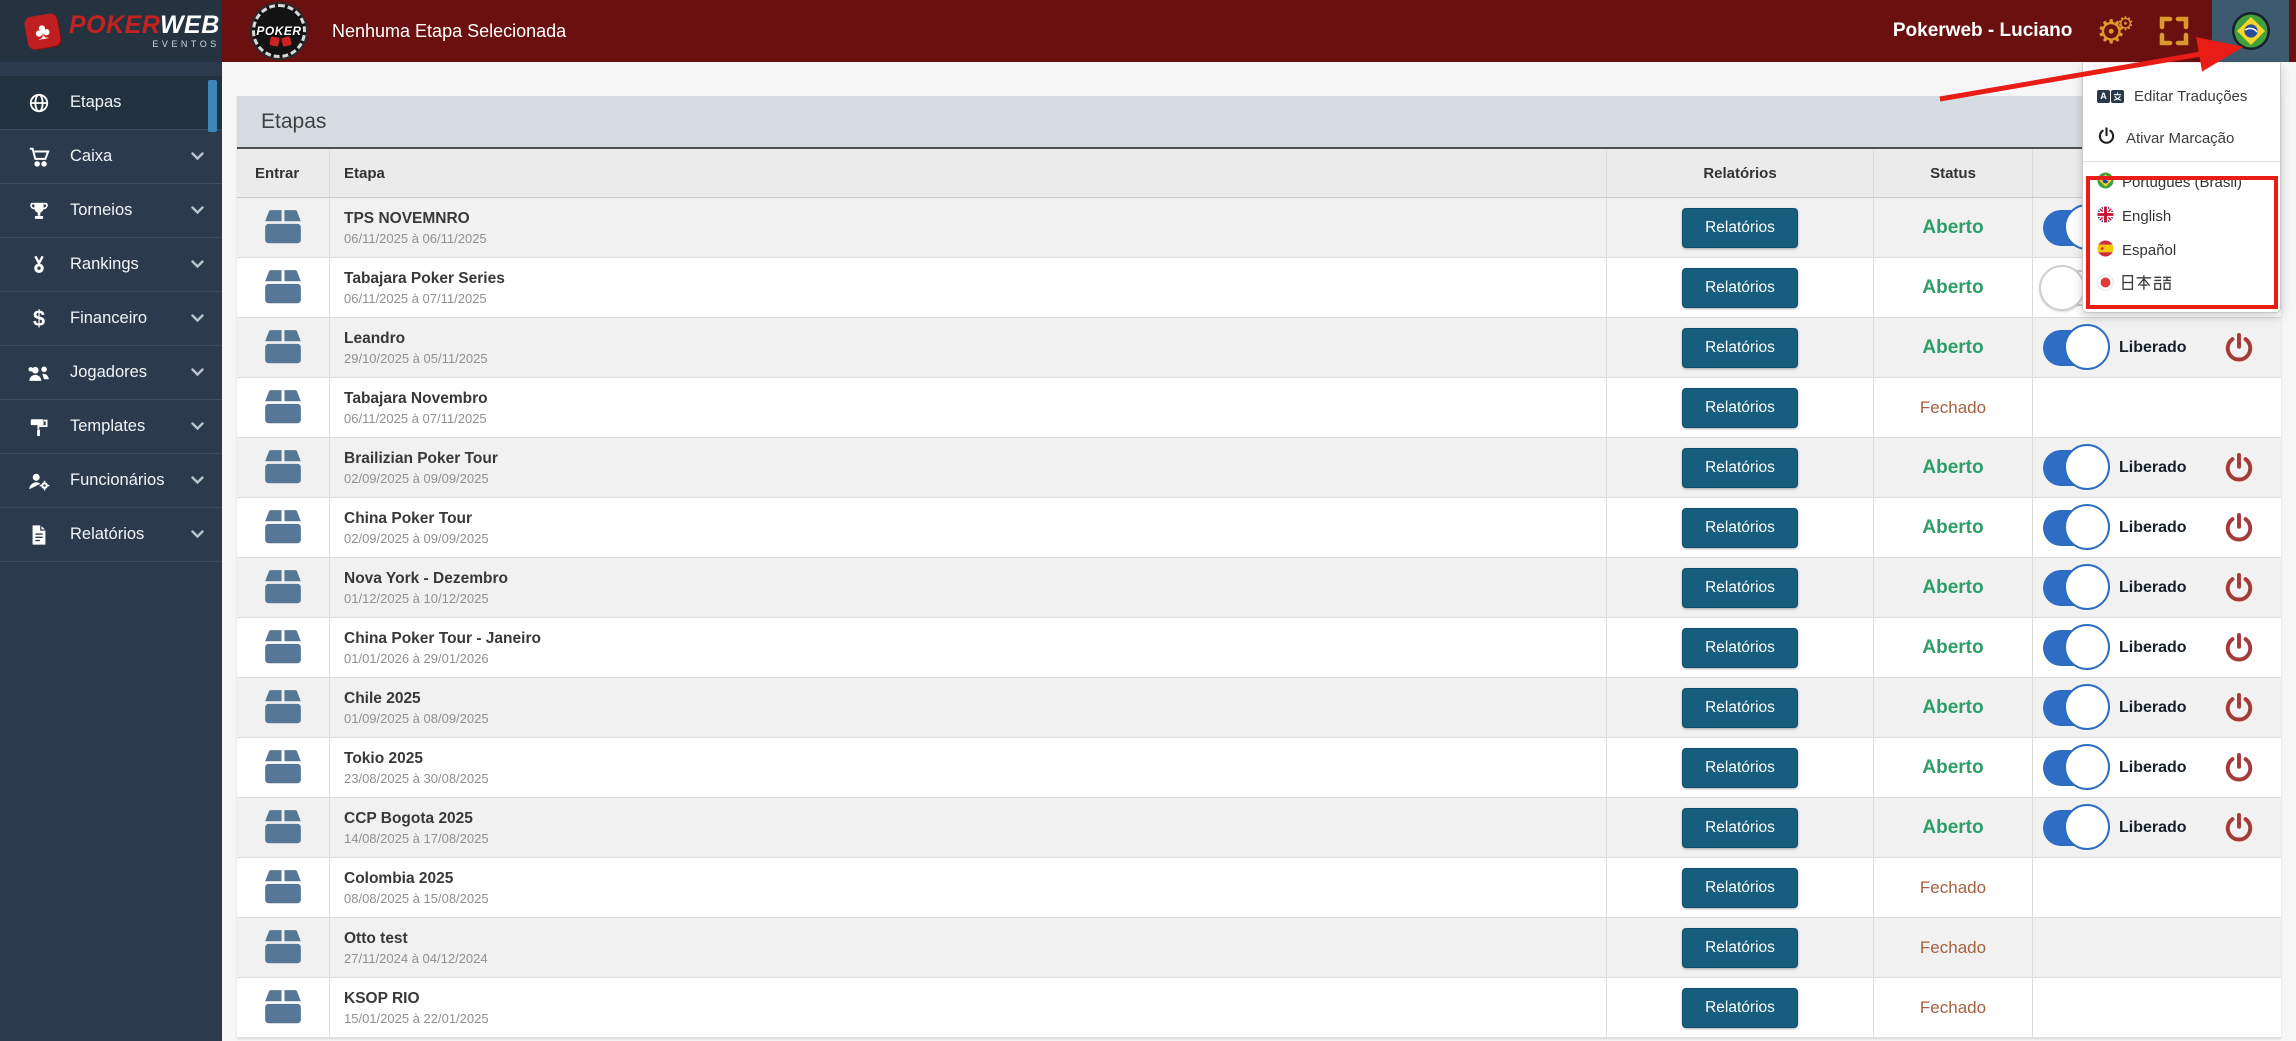 Image resolution: width=2296 pixels, height=1041 pixels. Describe the element at coordinates (111, 427) in the screenshot. I see `sidebar-item-templates: Templates` at that location.